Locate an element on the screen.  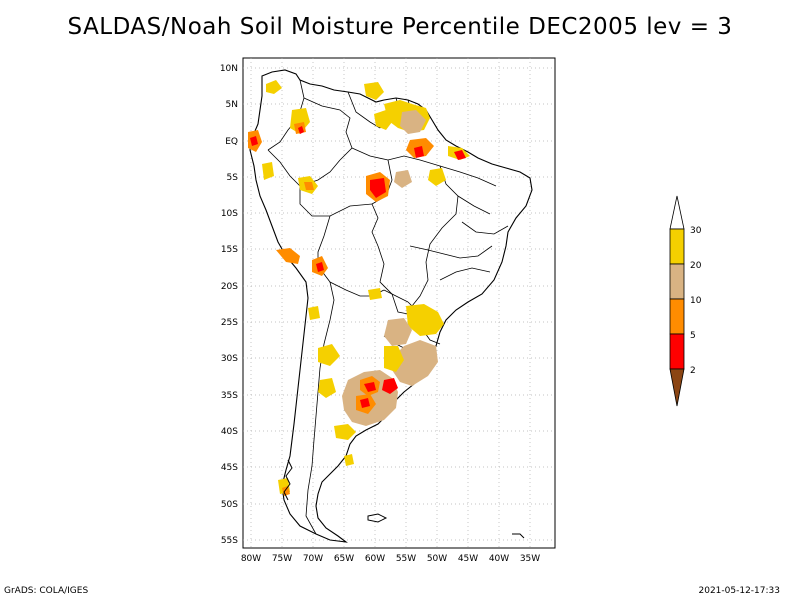
lon-label: 60W is located at coordinates (375, 559).